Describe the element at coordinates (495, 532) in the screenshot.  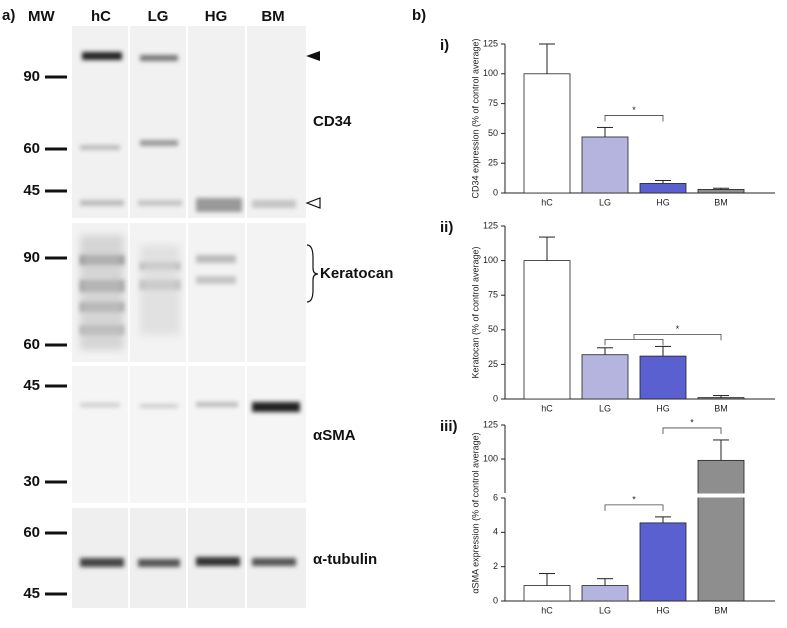
I see `y-tick-label: 4` at that location.